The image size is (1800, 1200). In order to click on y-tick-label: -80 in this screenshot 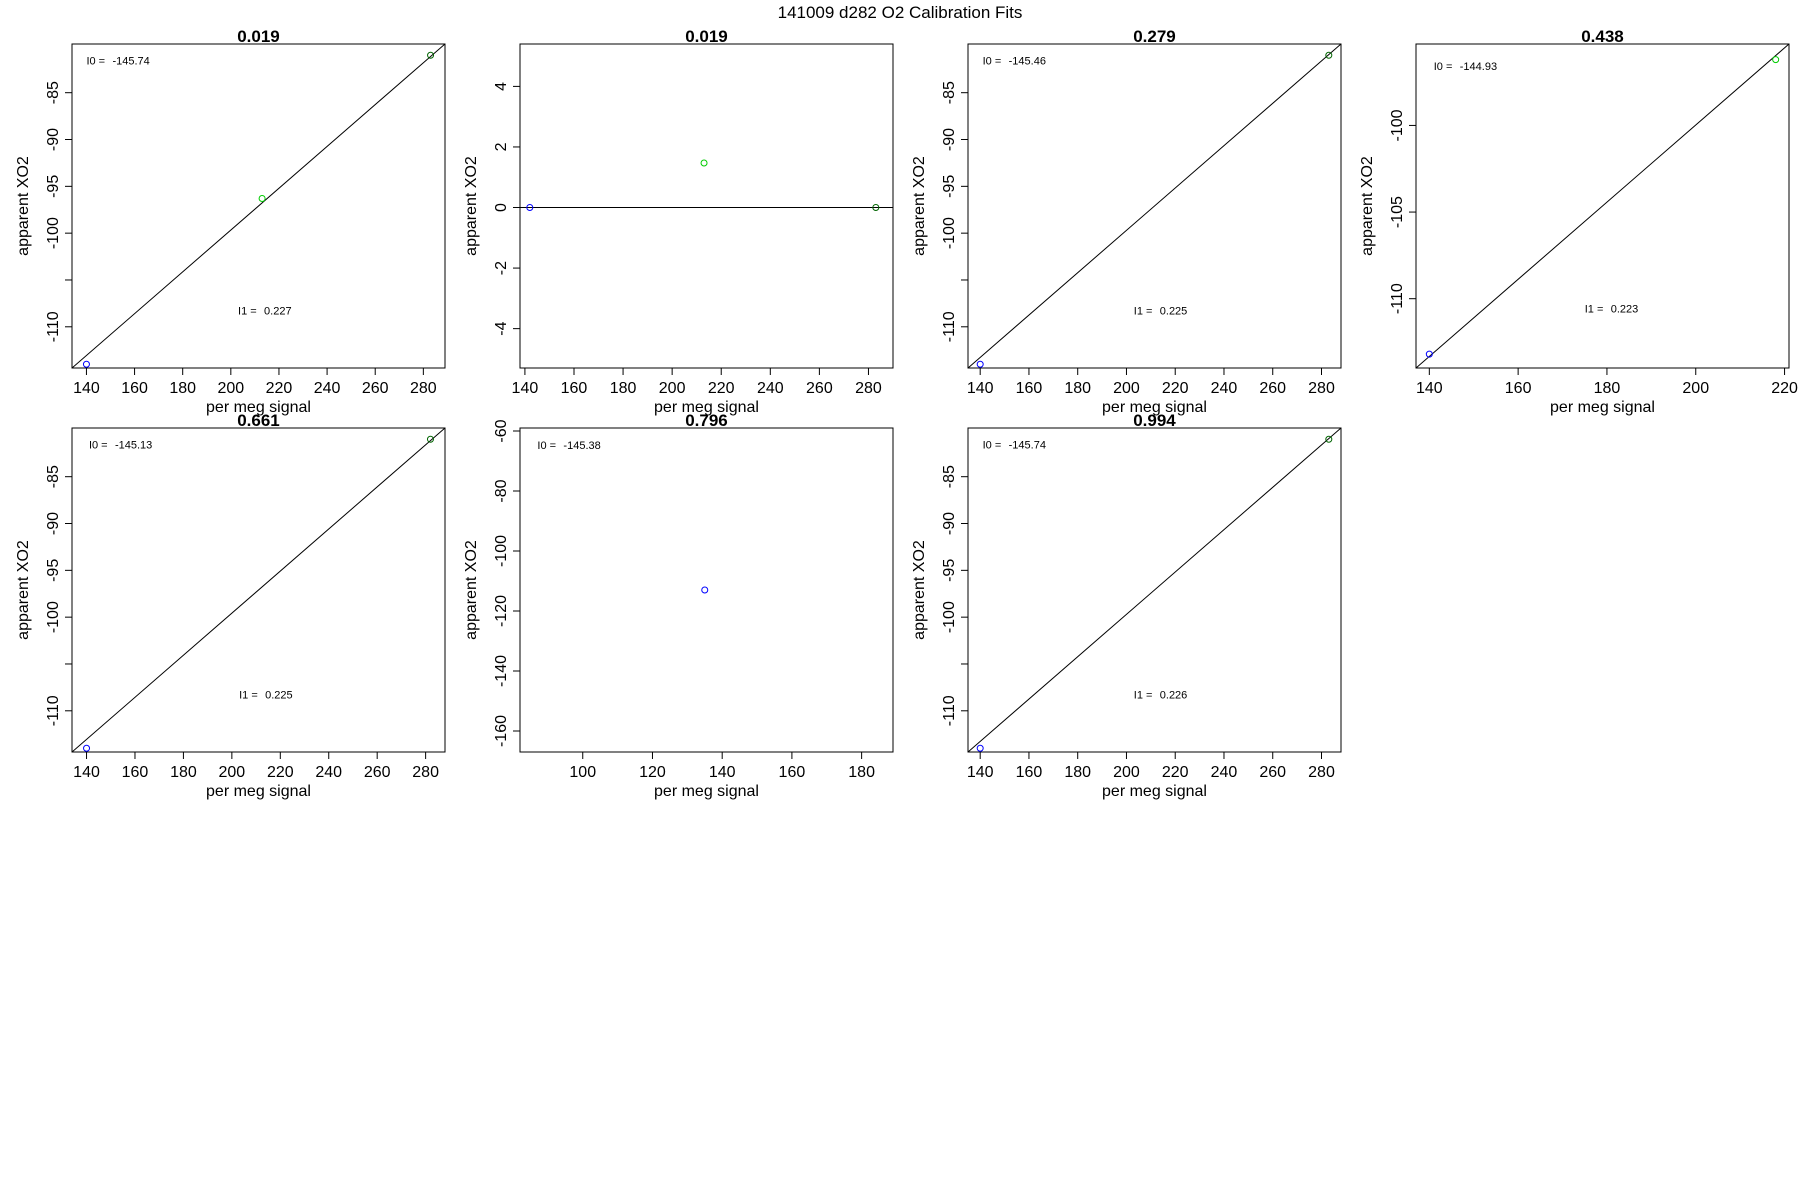, I will do `click(501, 490)`.